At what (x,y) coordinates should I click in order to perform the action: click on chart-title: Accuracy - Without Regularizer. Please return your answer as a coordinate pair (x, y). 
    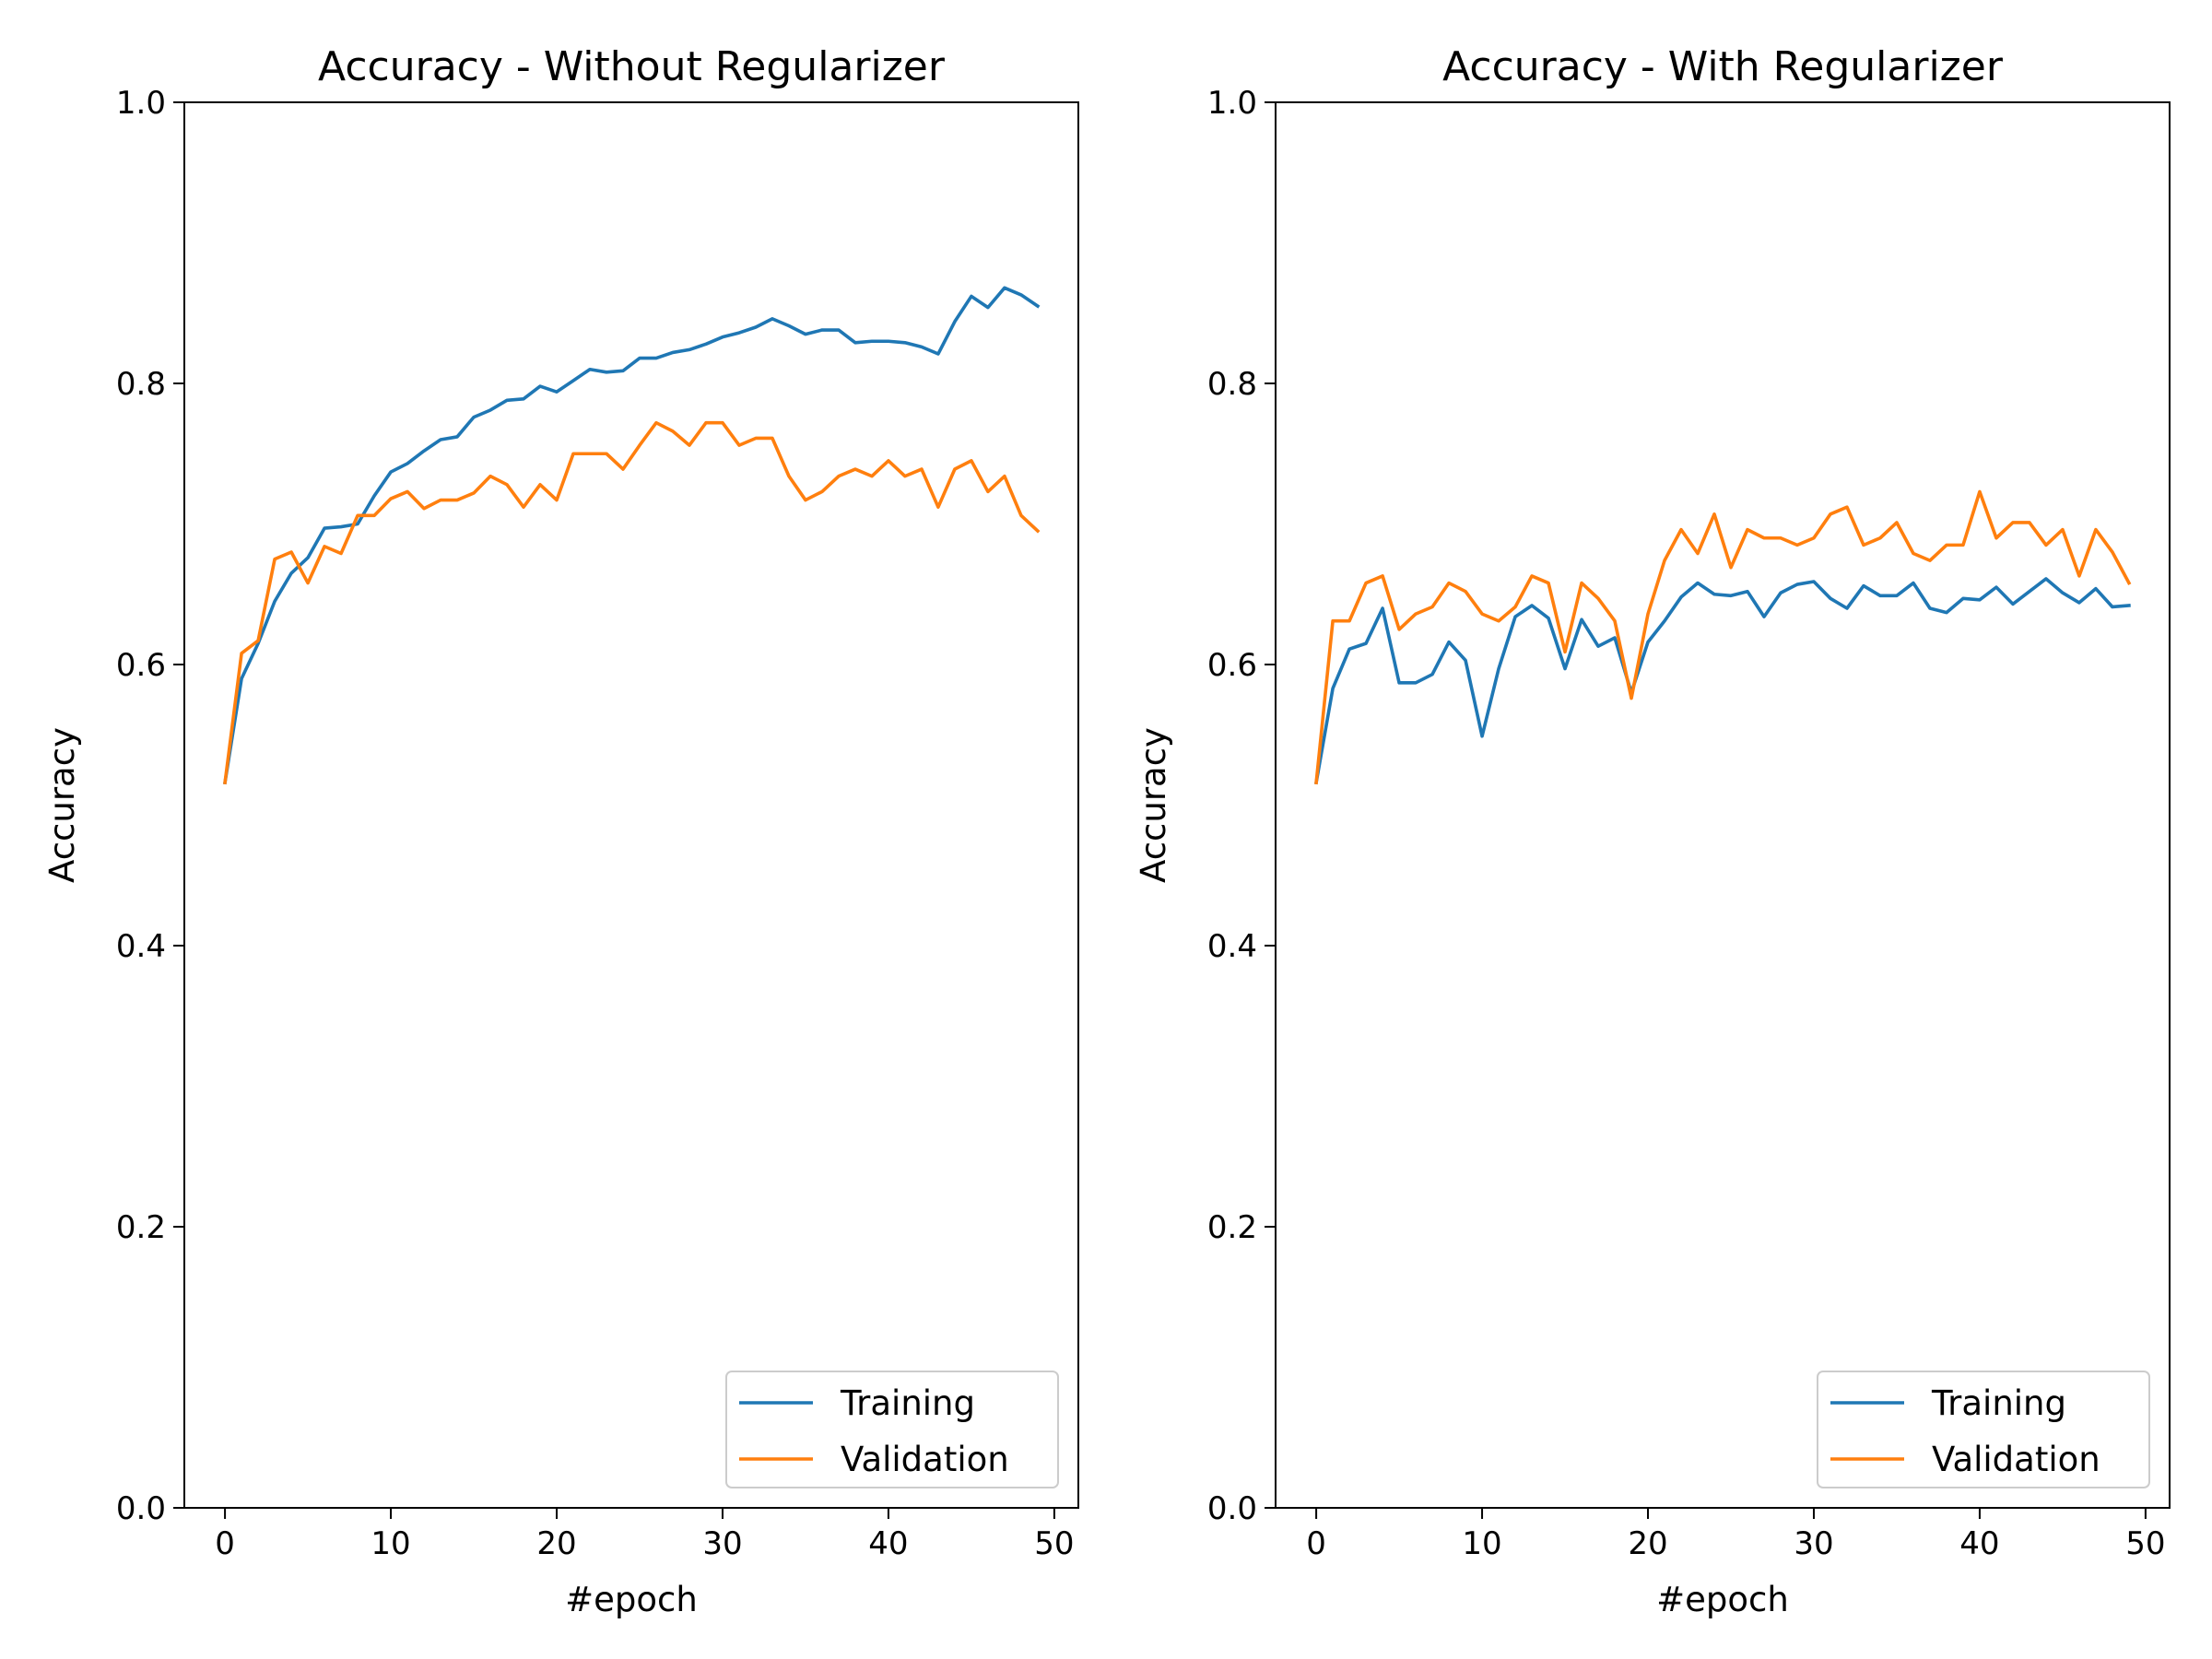
    Looking at the image, I should click on (632, 66).